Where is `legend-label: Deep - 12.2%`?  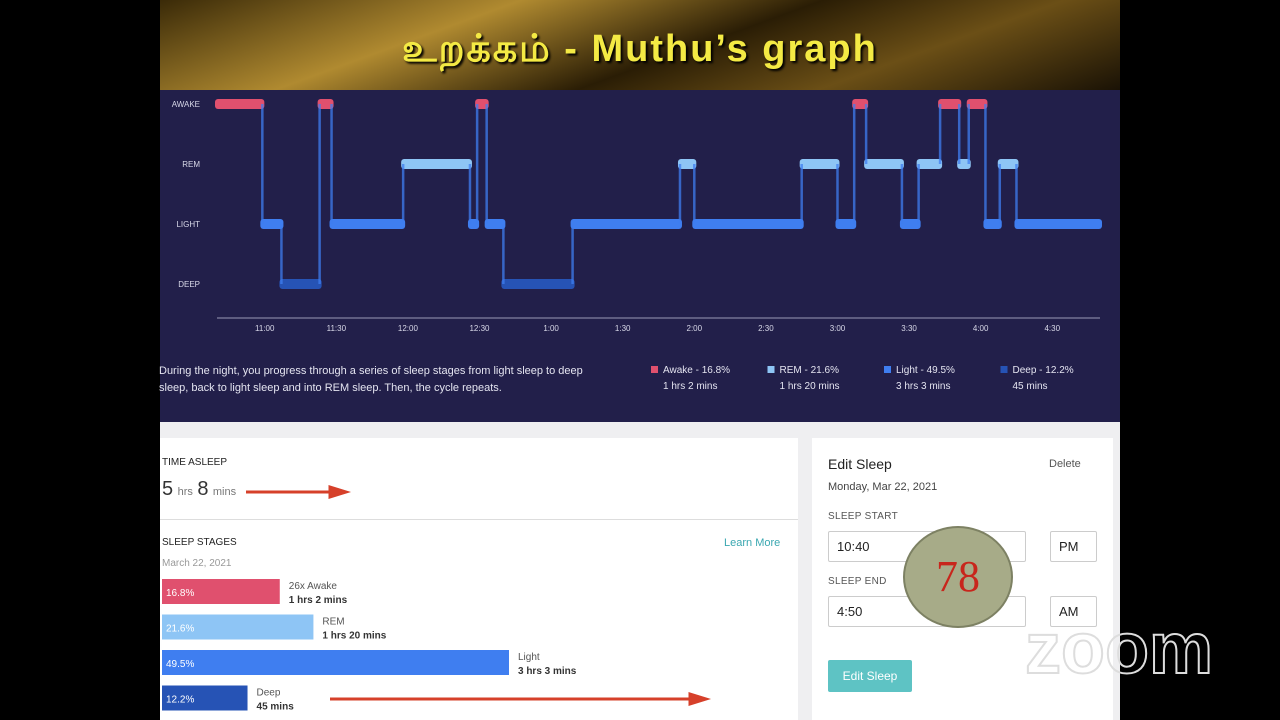
legend-label: Deep - 12.2% is located at coordinates (1043, 370).